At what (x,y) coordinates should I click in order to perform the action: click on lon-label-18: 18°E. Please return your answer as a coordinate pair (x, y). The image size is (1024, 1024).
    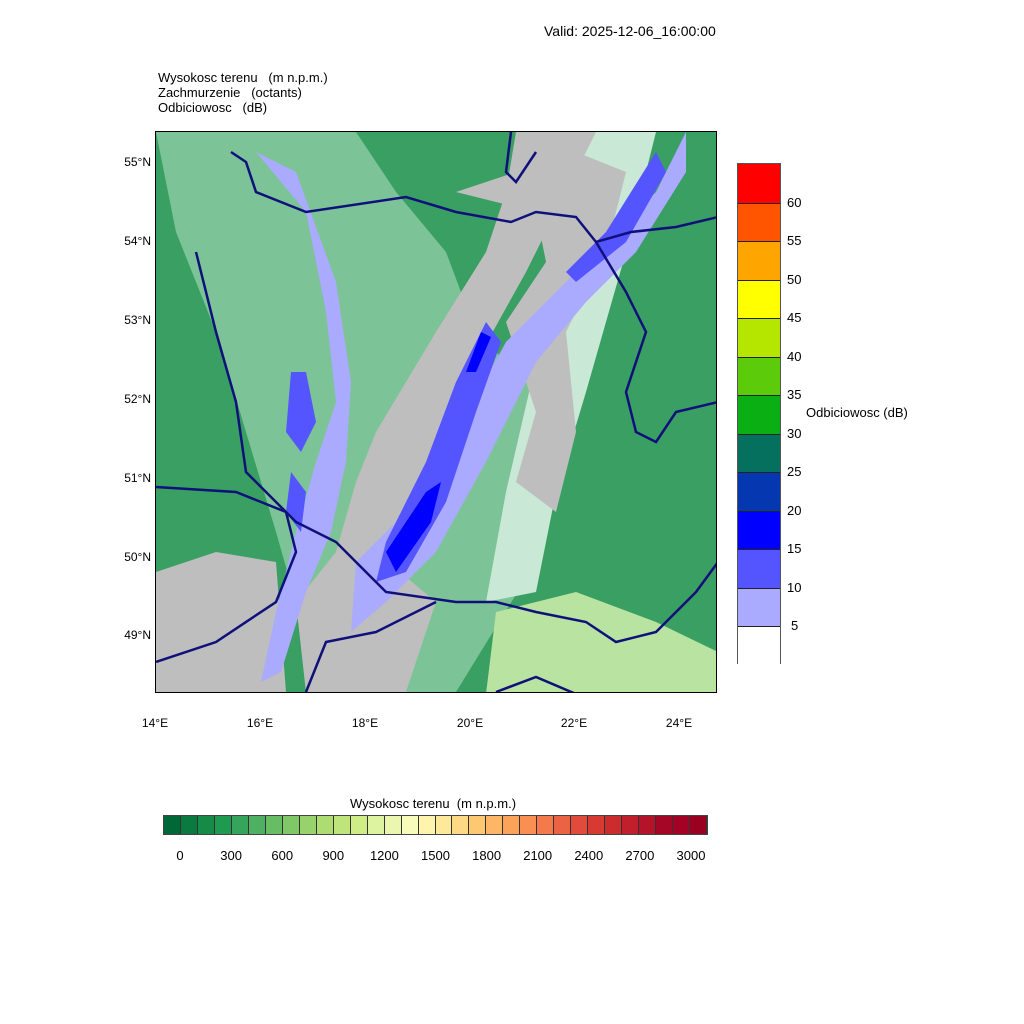
    Looking at the image, I should click on (365, 723).